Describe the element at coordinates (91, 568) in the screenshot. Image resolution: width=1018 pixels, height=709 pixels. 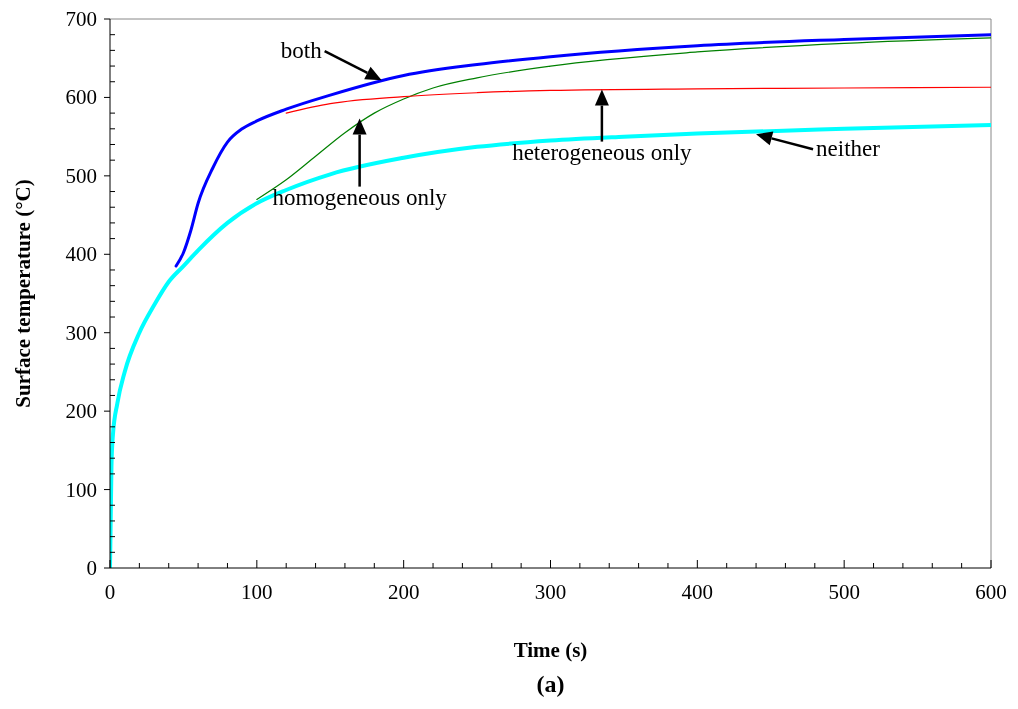
I see `y-tick-label: 0` at that location.